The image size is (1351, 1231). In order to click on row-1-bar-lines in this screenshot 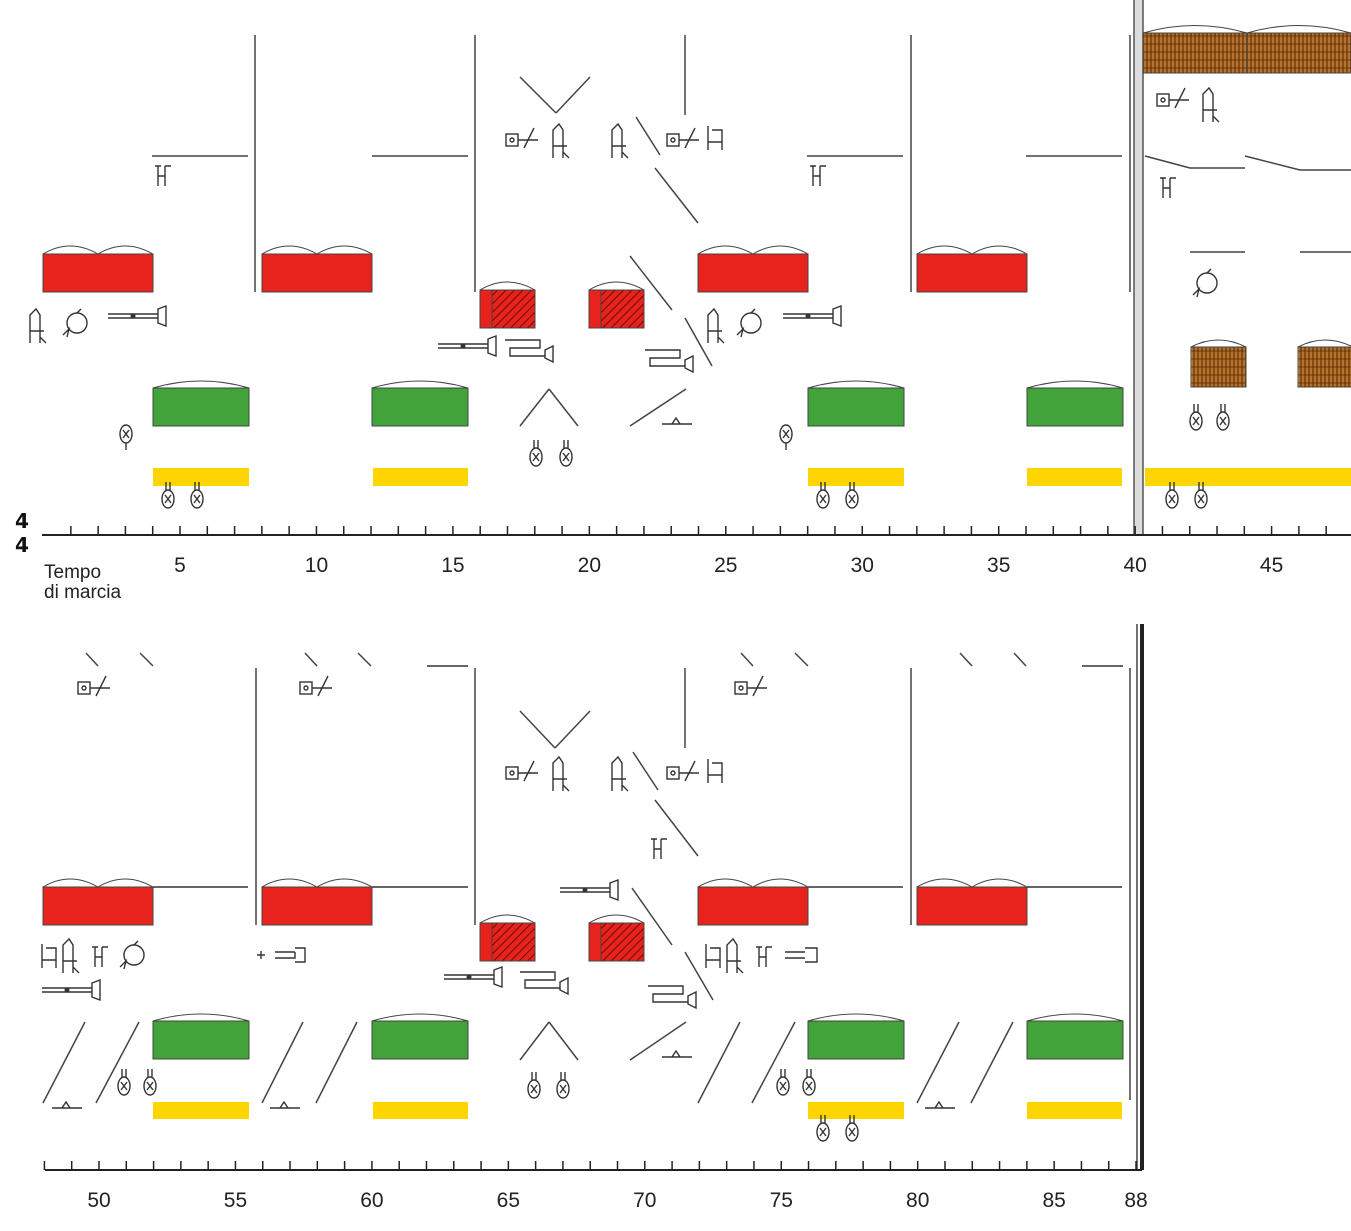, I will do `click(692, 163)`.